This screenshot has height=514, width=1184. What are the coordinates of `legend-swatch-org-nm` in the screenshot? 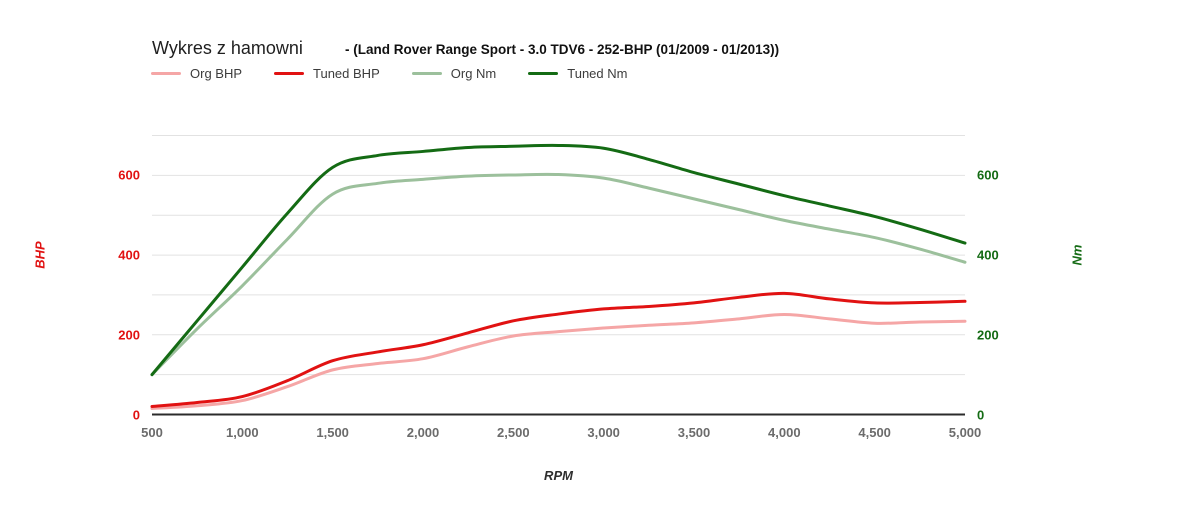 It's located at (426, 73).